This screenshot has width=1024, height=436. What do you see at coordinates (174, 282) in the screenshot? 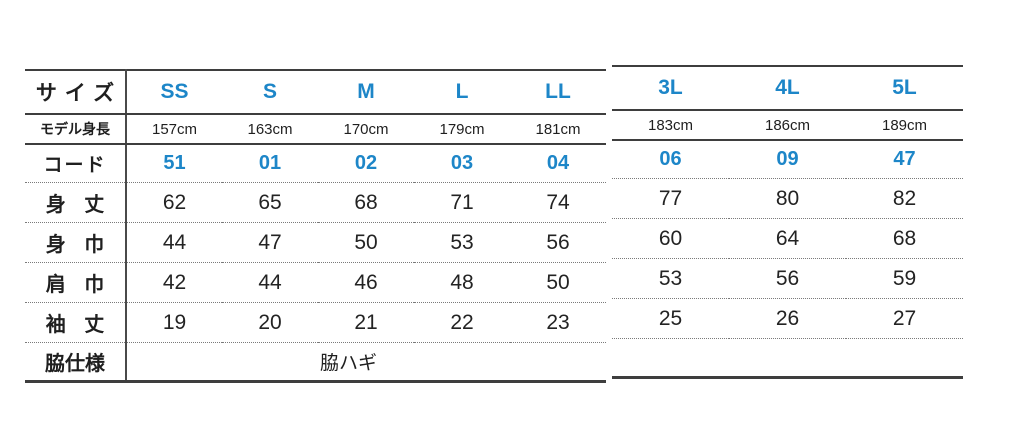
I see `shoulder-width-cell: 42` at bounding box center [174, 282].